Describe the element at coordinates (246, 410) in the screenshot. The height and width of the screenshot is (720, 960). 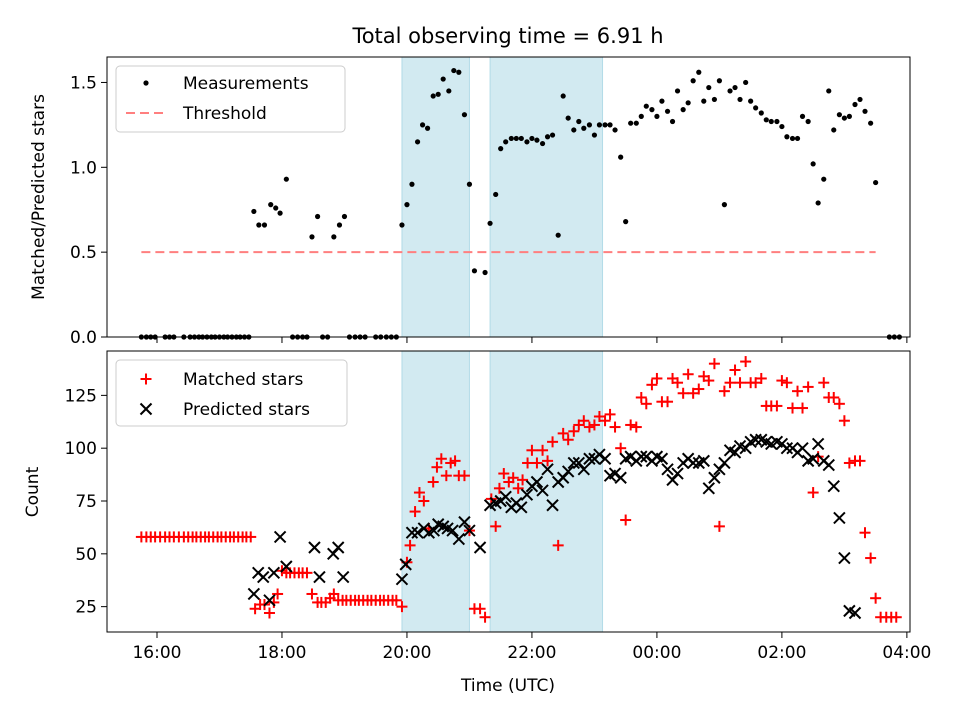
I see `legend-predicted-label: Predicted stars` at that location.